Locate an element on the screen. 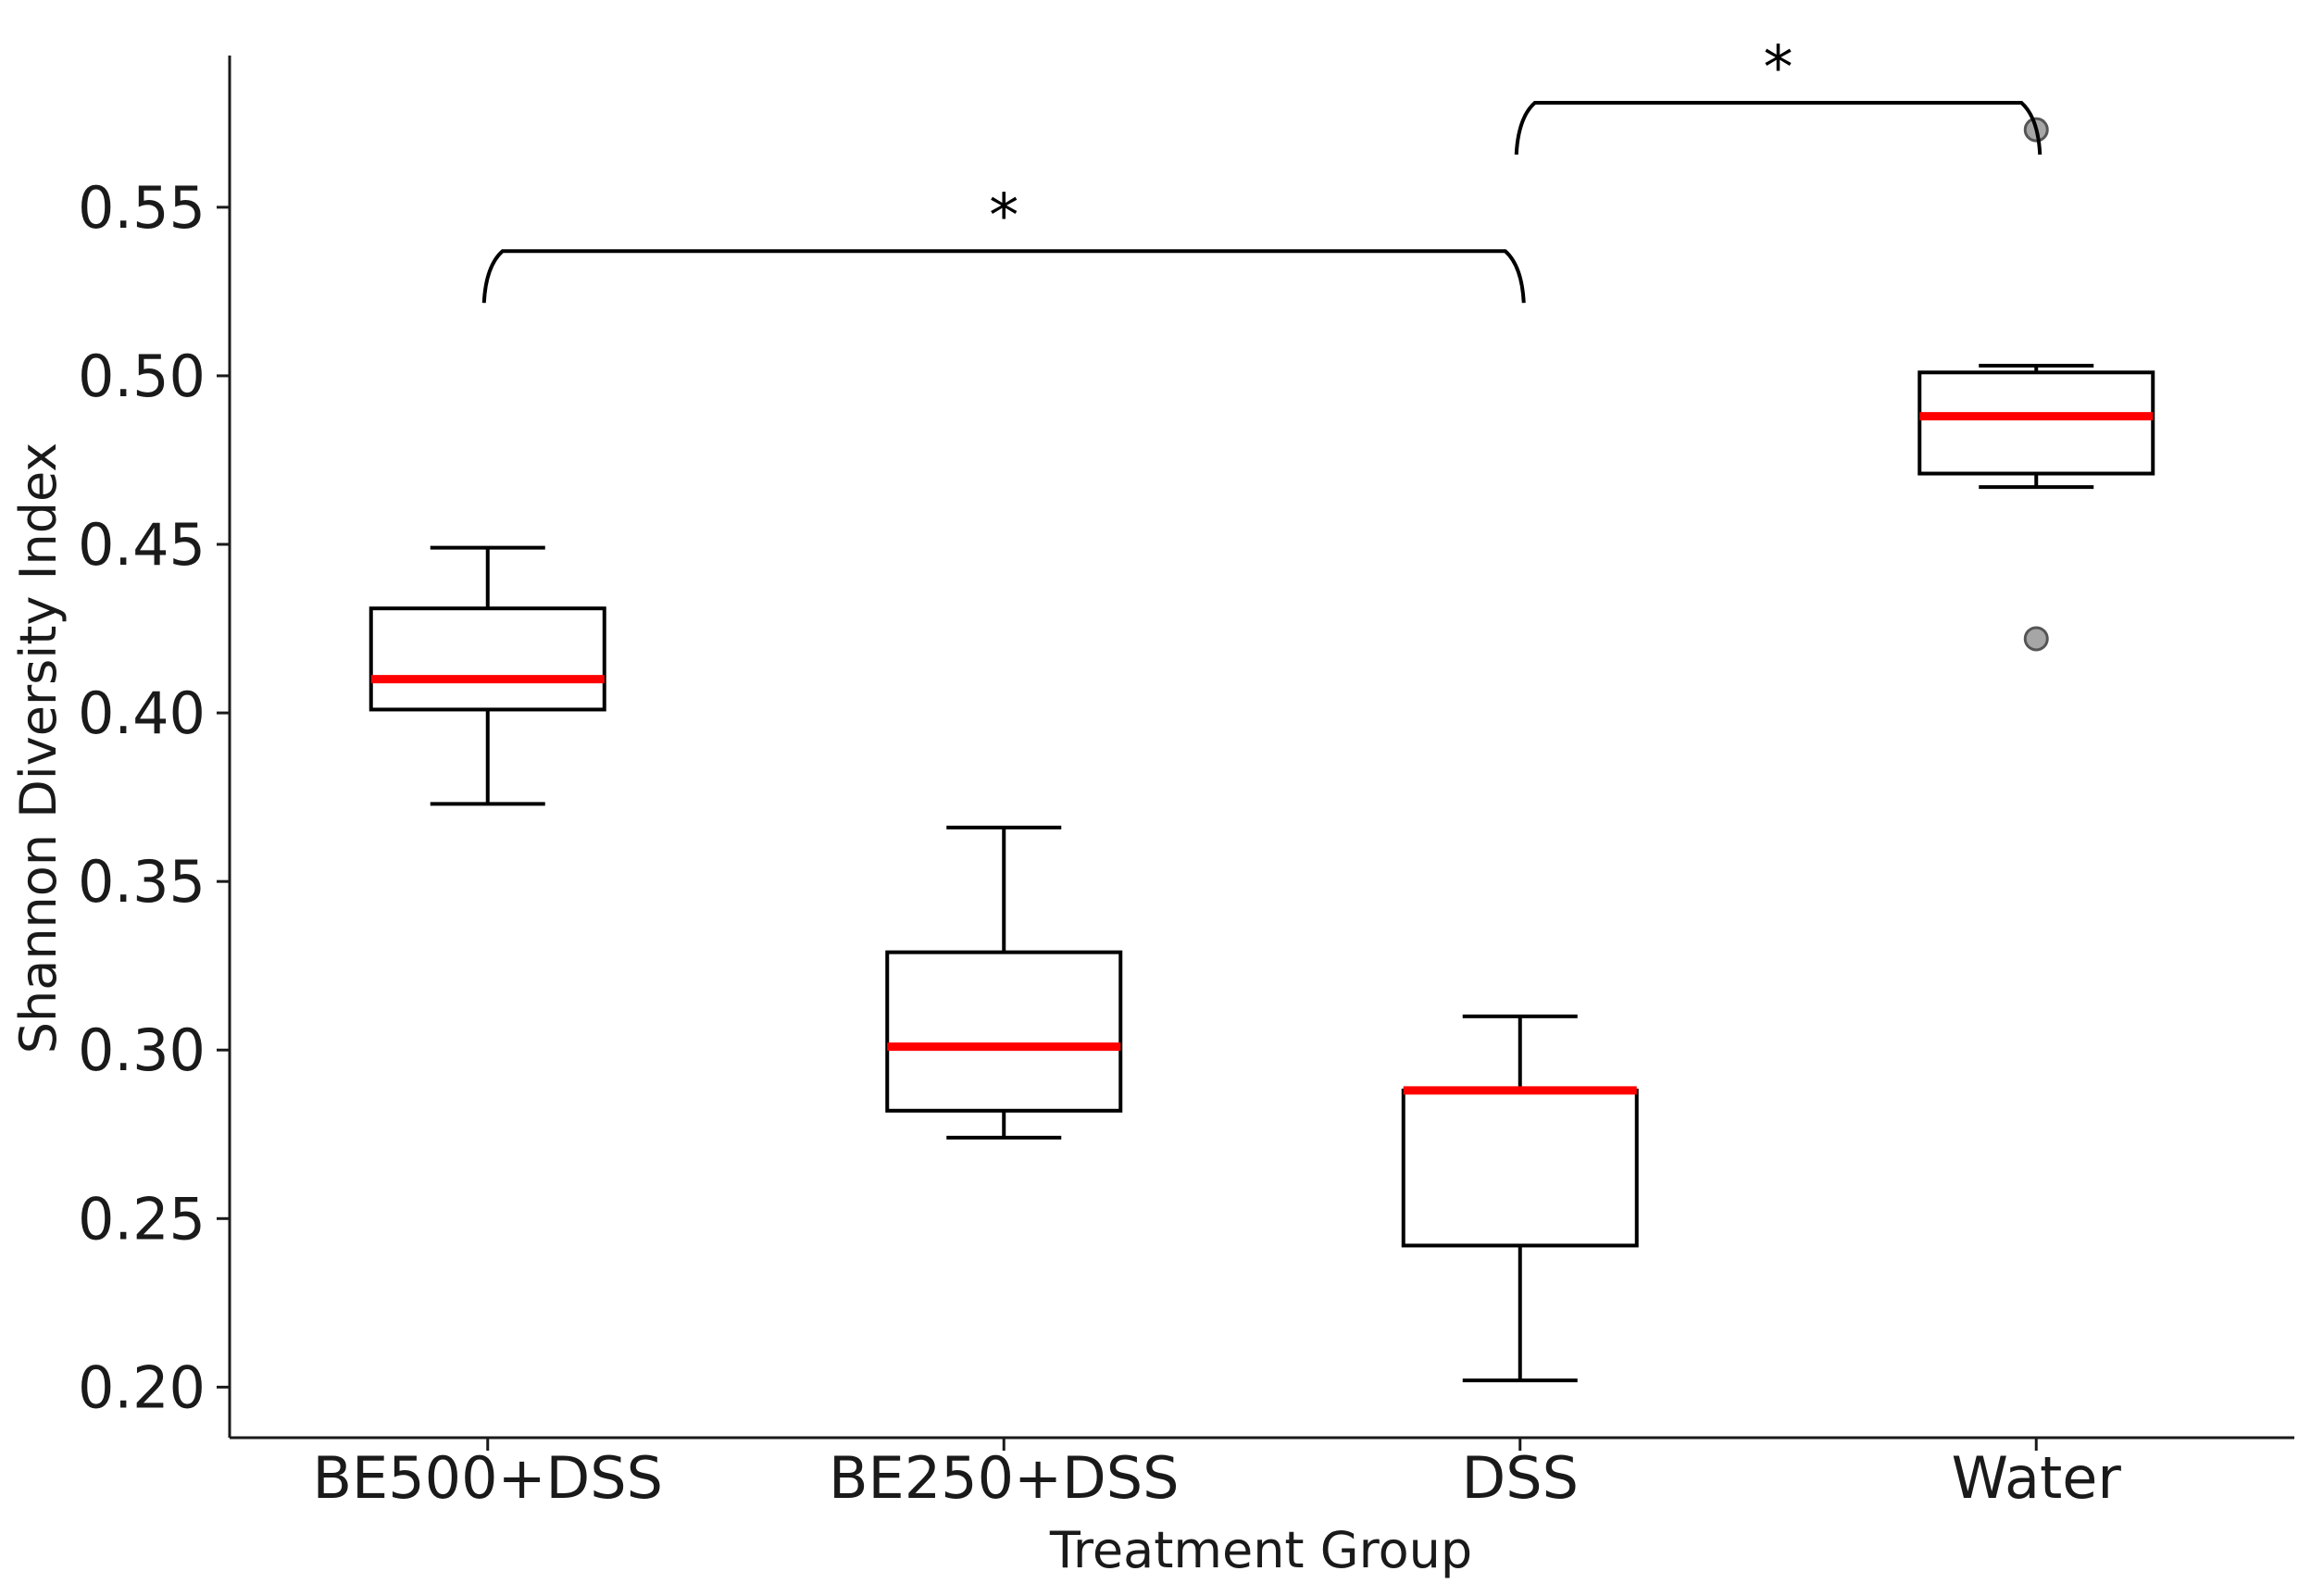  y-tick-label: 0.40 is located at coordinates (142, 713).